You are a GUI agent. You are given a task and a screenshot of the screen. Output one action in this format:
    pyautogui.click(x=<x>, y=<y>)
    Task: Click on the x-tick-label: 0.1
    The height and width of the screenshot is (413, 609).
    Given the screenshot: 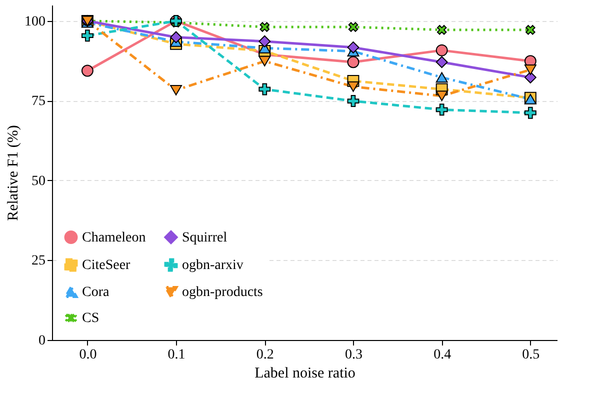 What is the action you would take?
    pyautogui.click(x=177, y=355)
    